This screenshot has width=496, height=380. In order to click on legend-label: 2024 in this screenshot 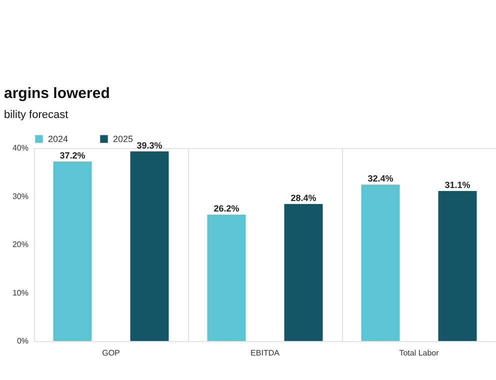, I will do `click(58, 139)`.